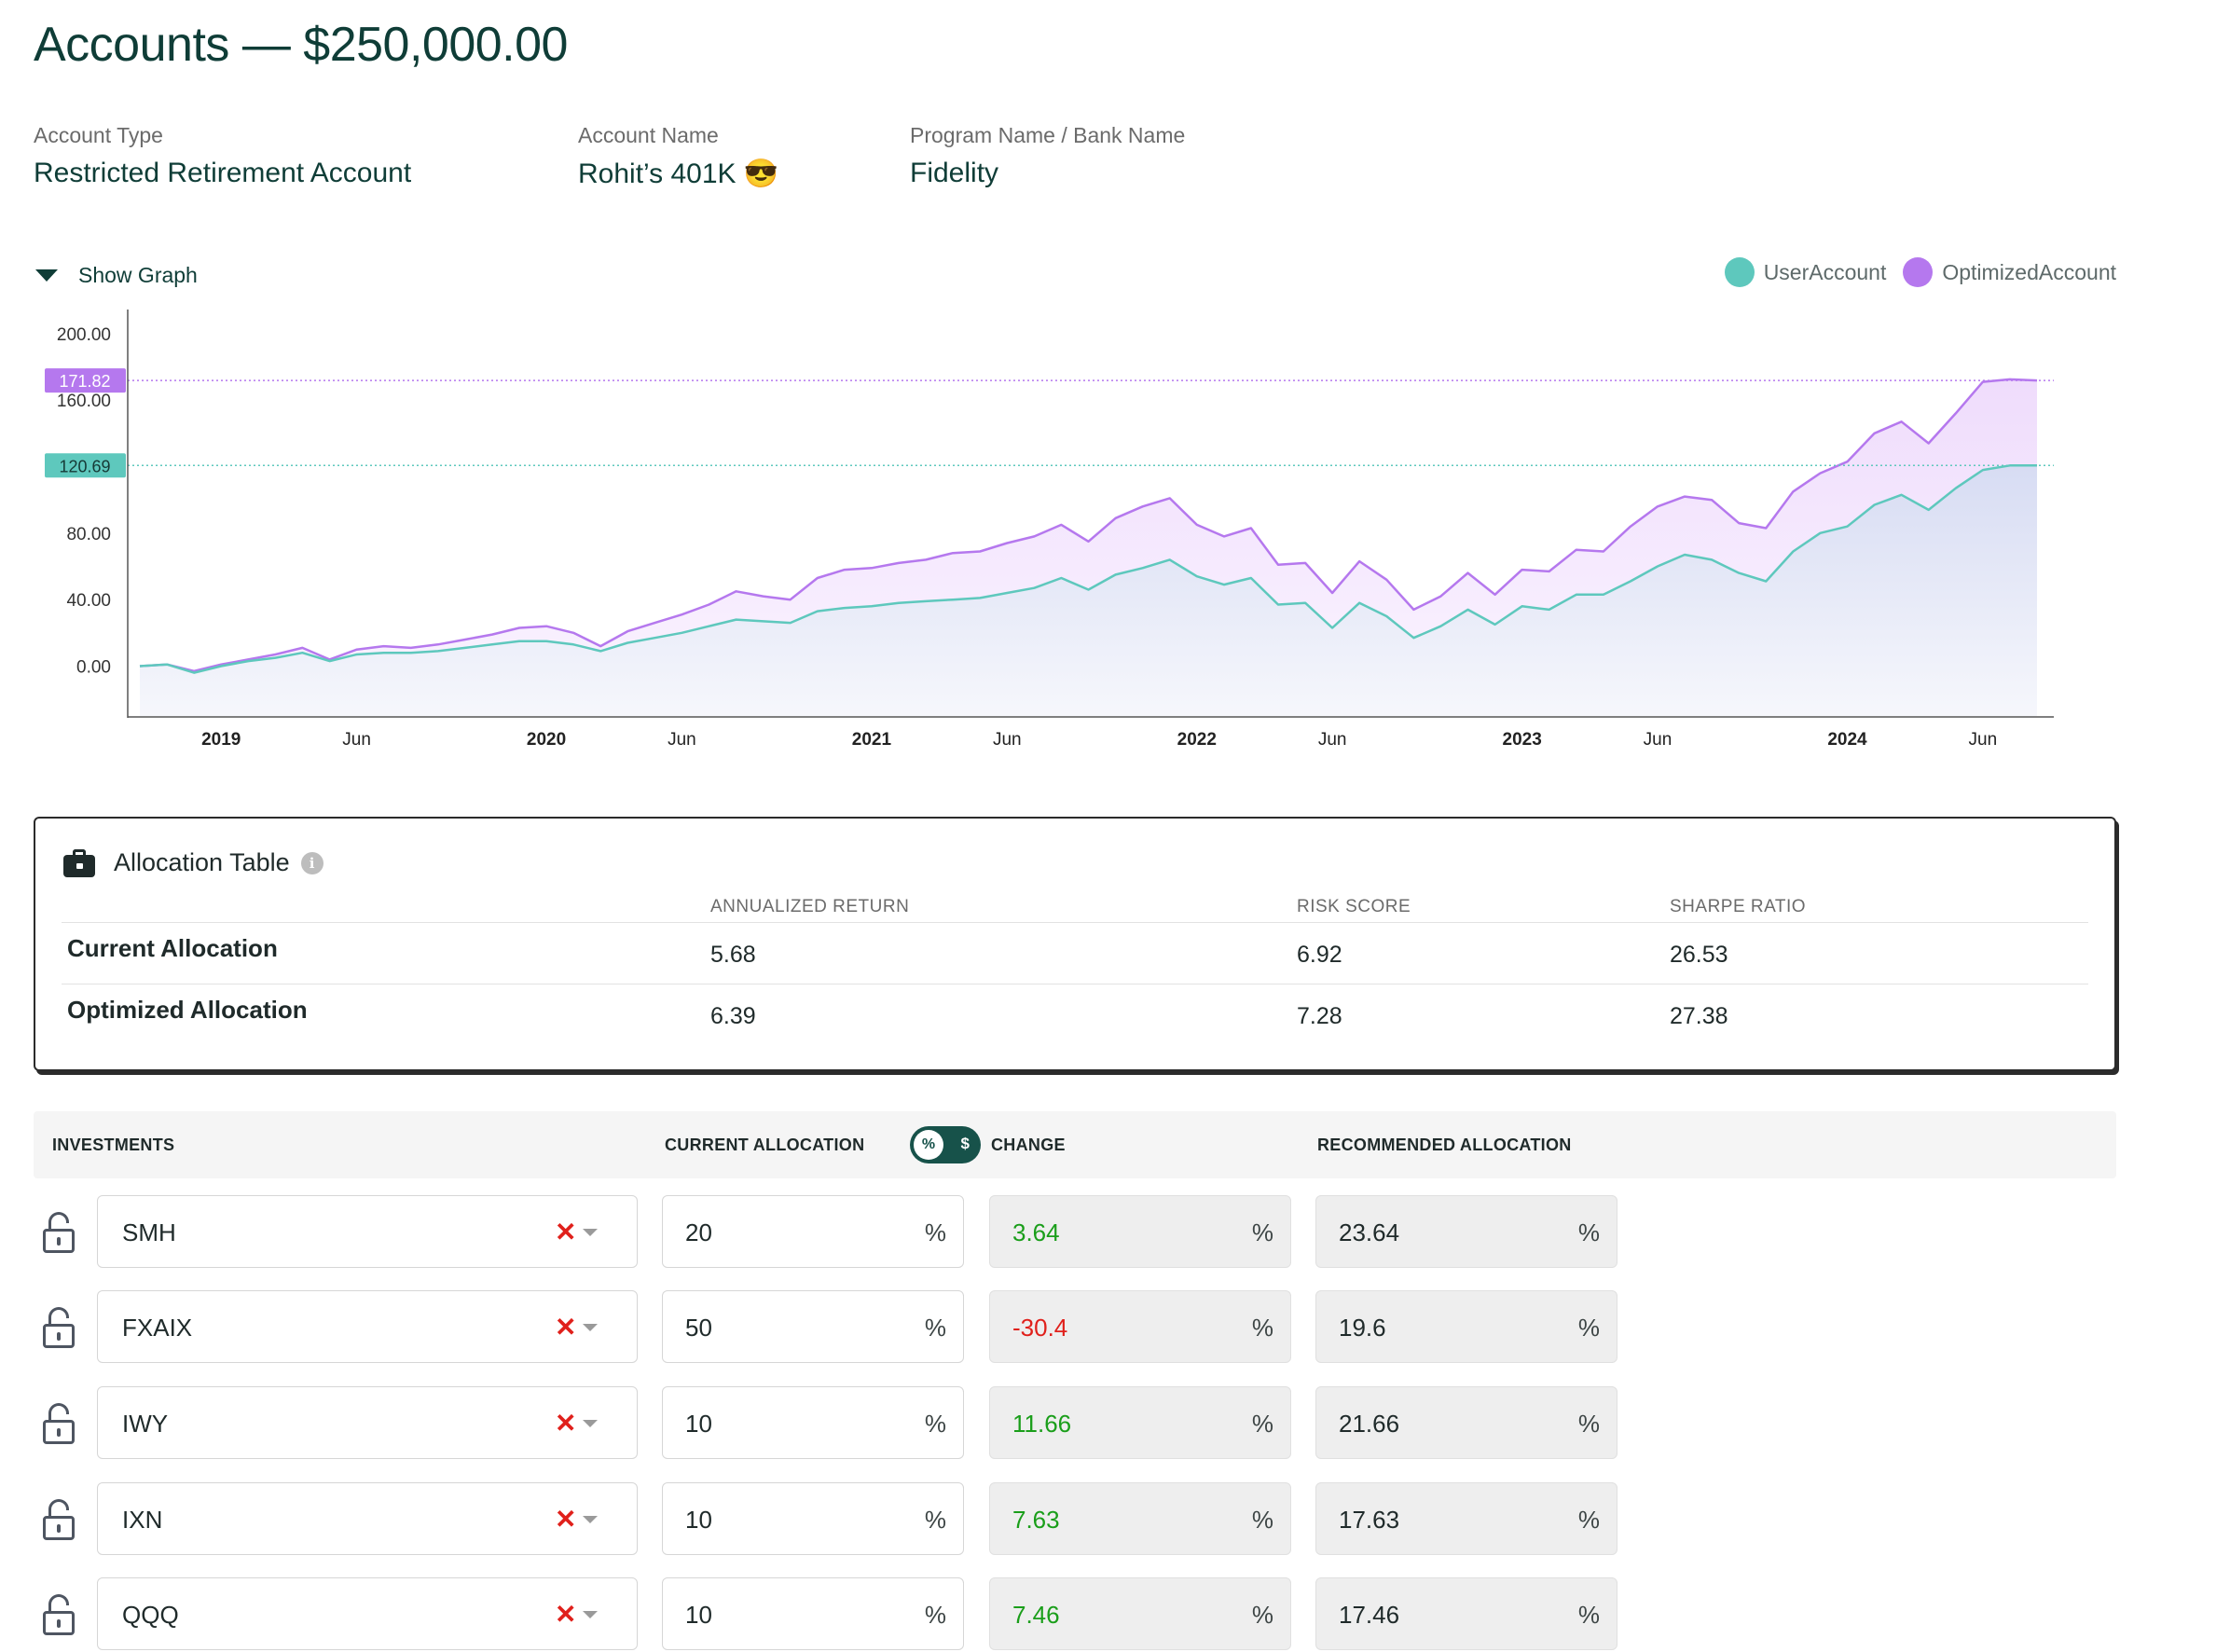  I want to click on last-value-label: 120.69, so click(84, 466).